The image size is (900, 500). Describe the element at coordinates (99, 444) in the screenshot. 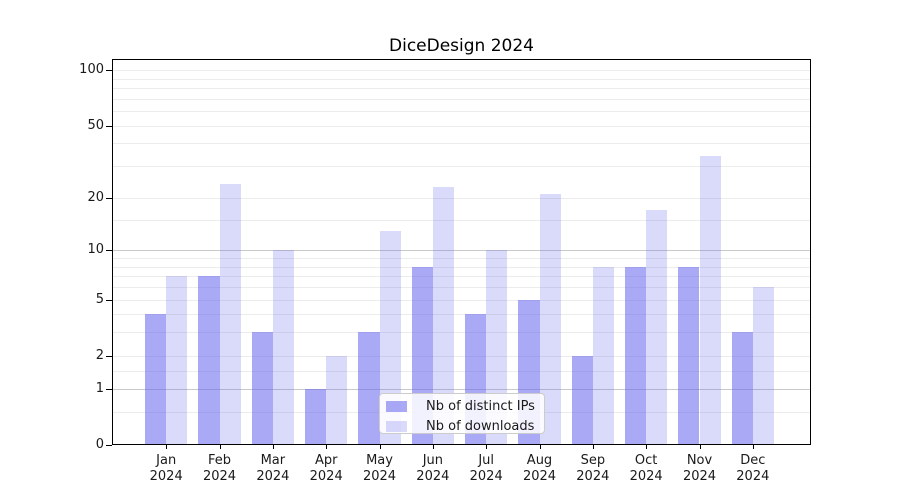

I see `y-tick-label-0: 0` at that location.